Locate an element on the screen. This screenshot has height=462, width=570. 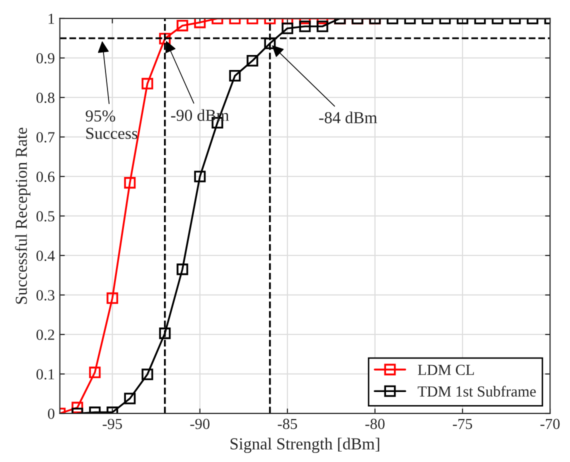
y-tick-label: 0.9 is located at coordinates (45, 58).